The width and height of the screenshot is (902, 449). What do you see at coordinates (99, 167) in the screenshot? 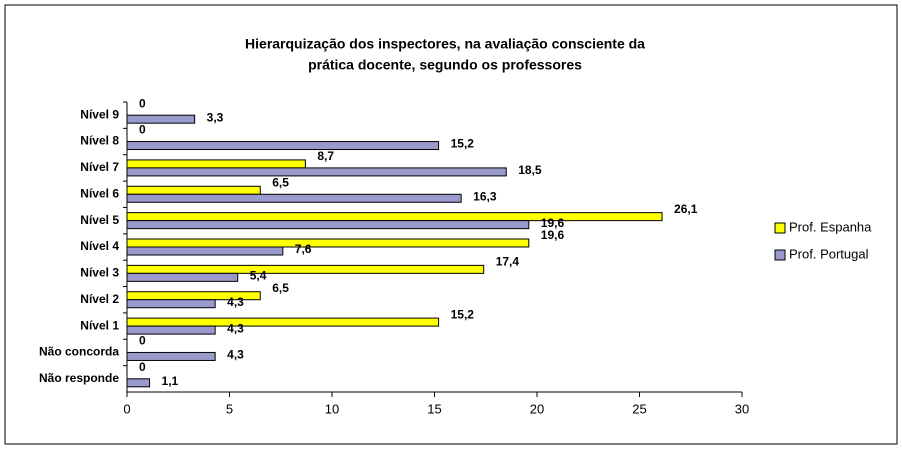
I see `y-tick-label: Nível 7` at bounding box center [99, 167].